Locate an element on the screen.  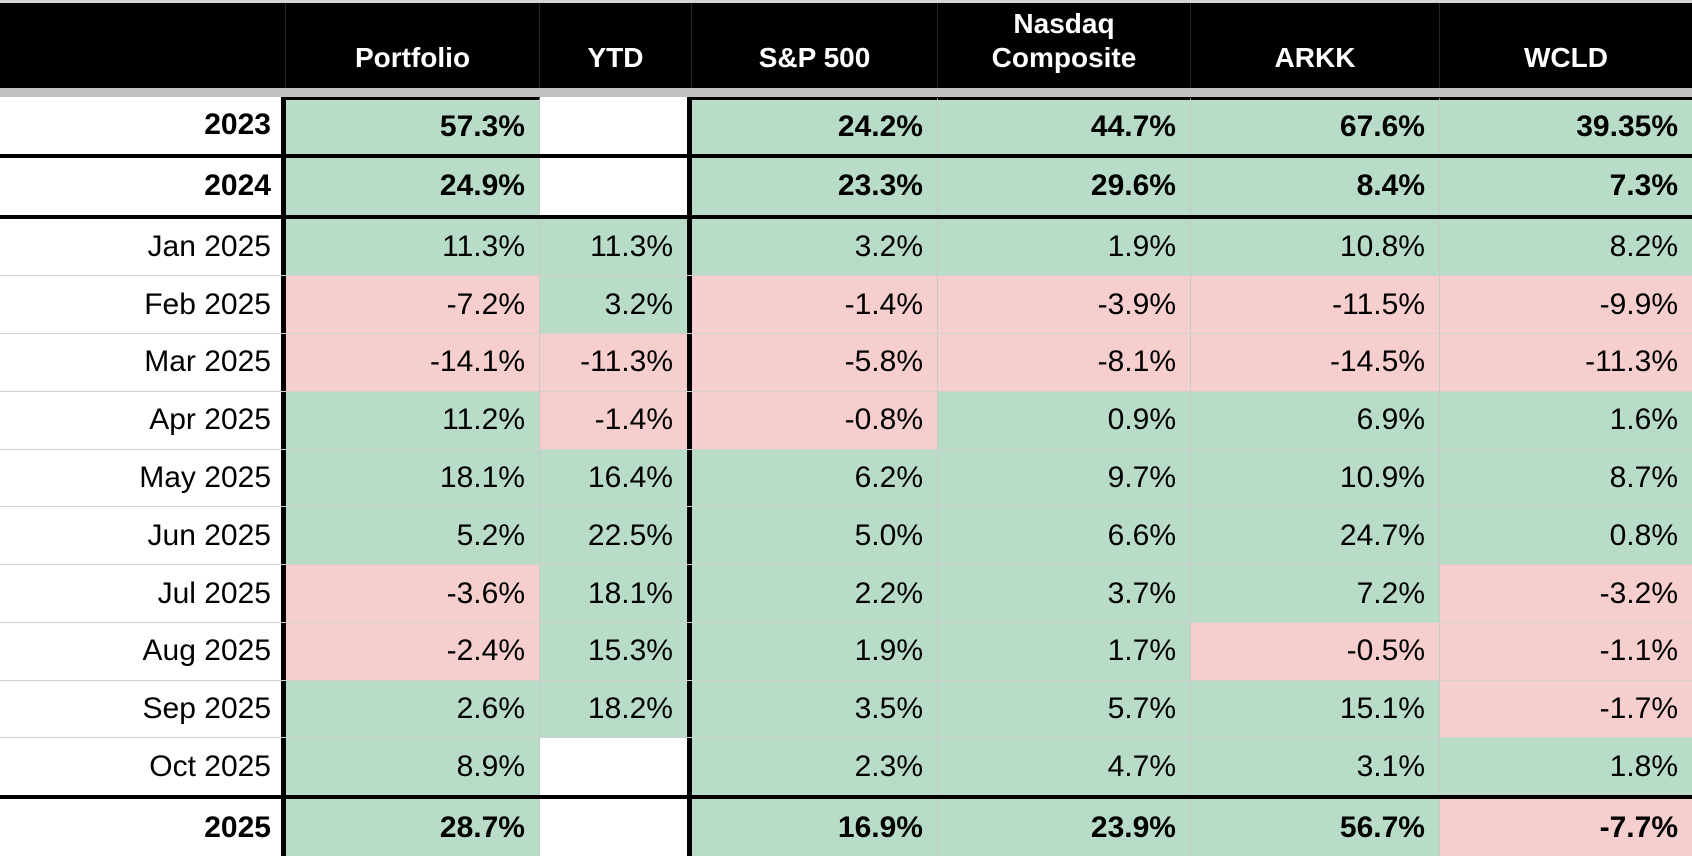
cell-may-2025-portfolio: 18.1% is located at coordinates (413, 478).